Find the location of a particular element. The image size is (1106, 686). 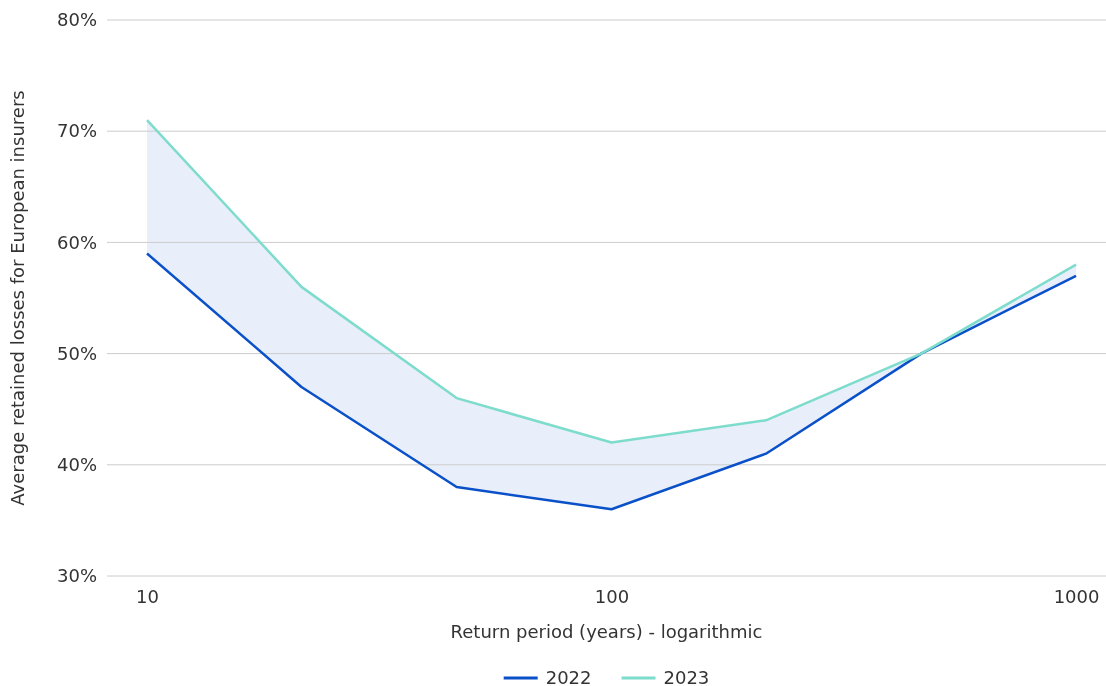

x-tick-label: 1000 is located at coordinates (1076, 596).